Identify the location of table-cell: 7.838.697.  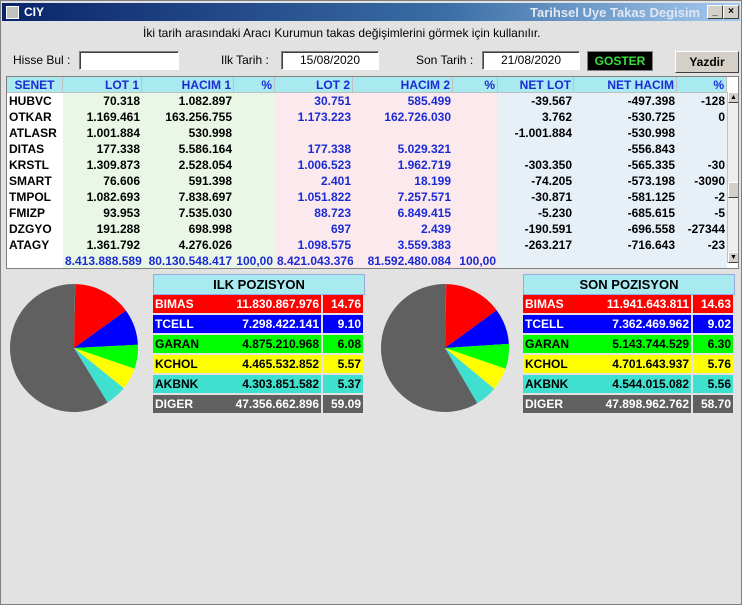
(188, 197).